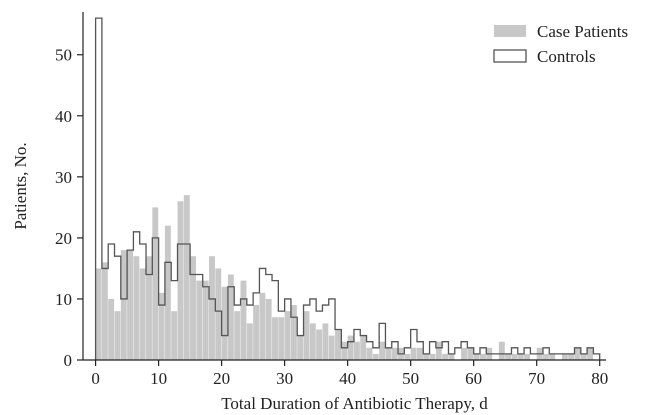 This screenshot has width=649, height=415. Describe the element at coordinates (221, 378) in the screenshot. I see `x-tick-label: 20` at that location.